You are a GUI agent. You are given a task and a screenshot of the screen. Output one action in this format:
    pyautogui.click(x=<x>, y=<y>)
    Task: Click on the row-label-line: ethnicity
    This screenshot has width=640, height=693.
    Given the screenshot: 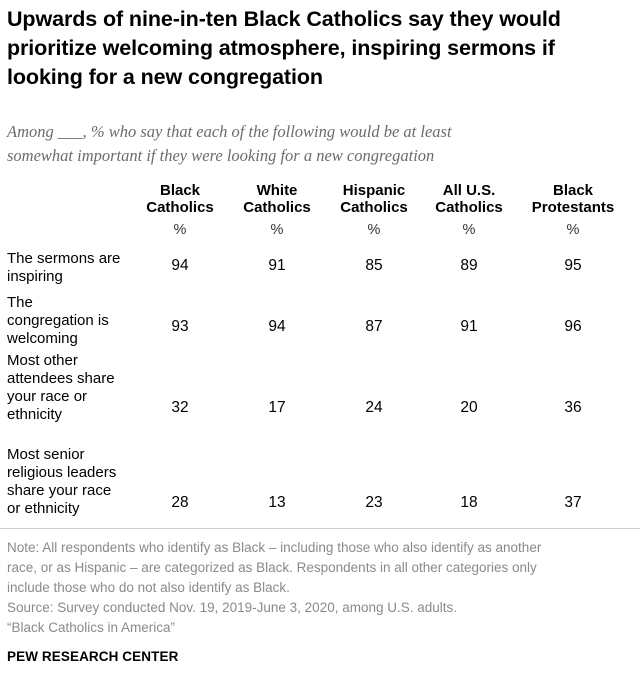 What is the action you would take?
    pyautogui.click(x=35, y=414)
    